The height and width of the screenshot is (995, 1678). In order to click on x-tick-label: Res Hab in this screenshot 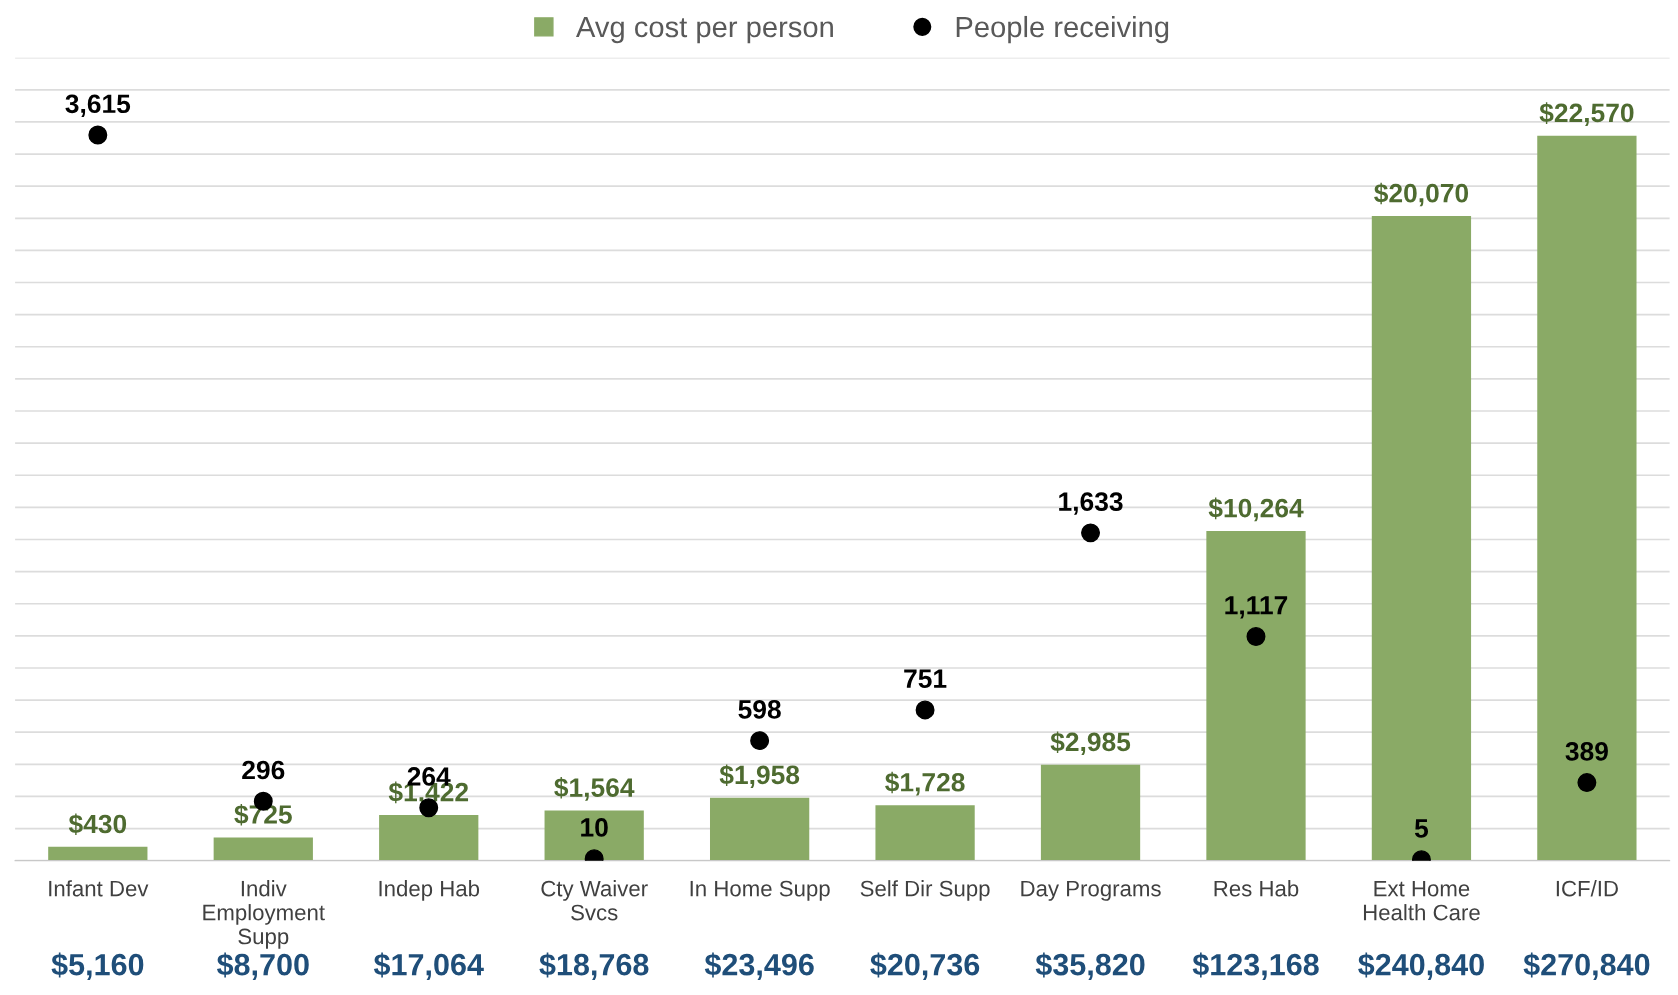, I will do `click(1256, 888)`.